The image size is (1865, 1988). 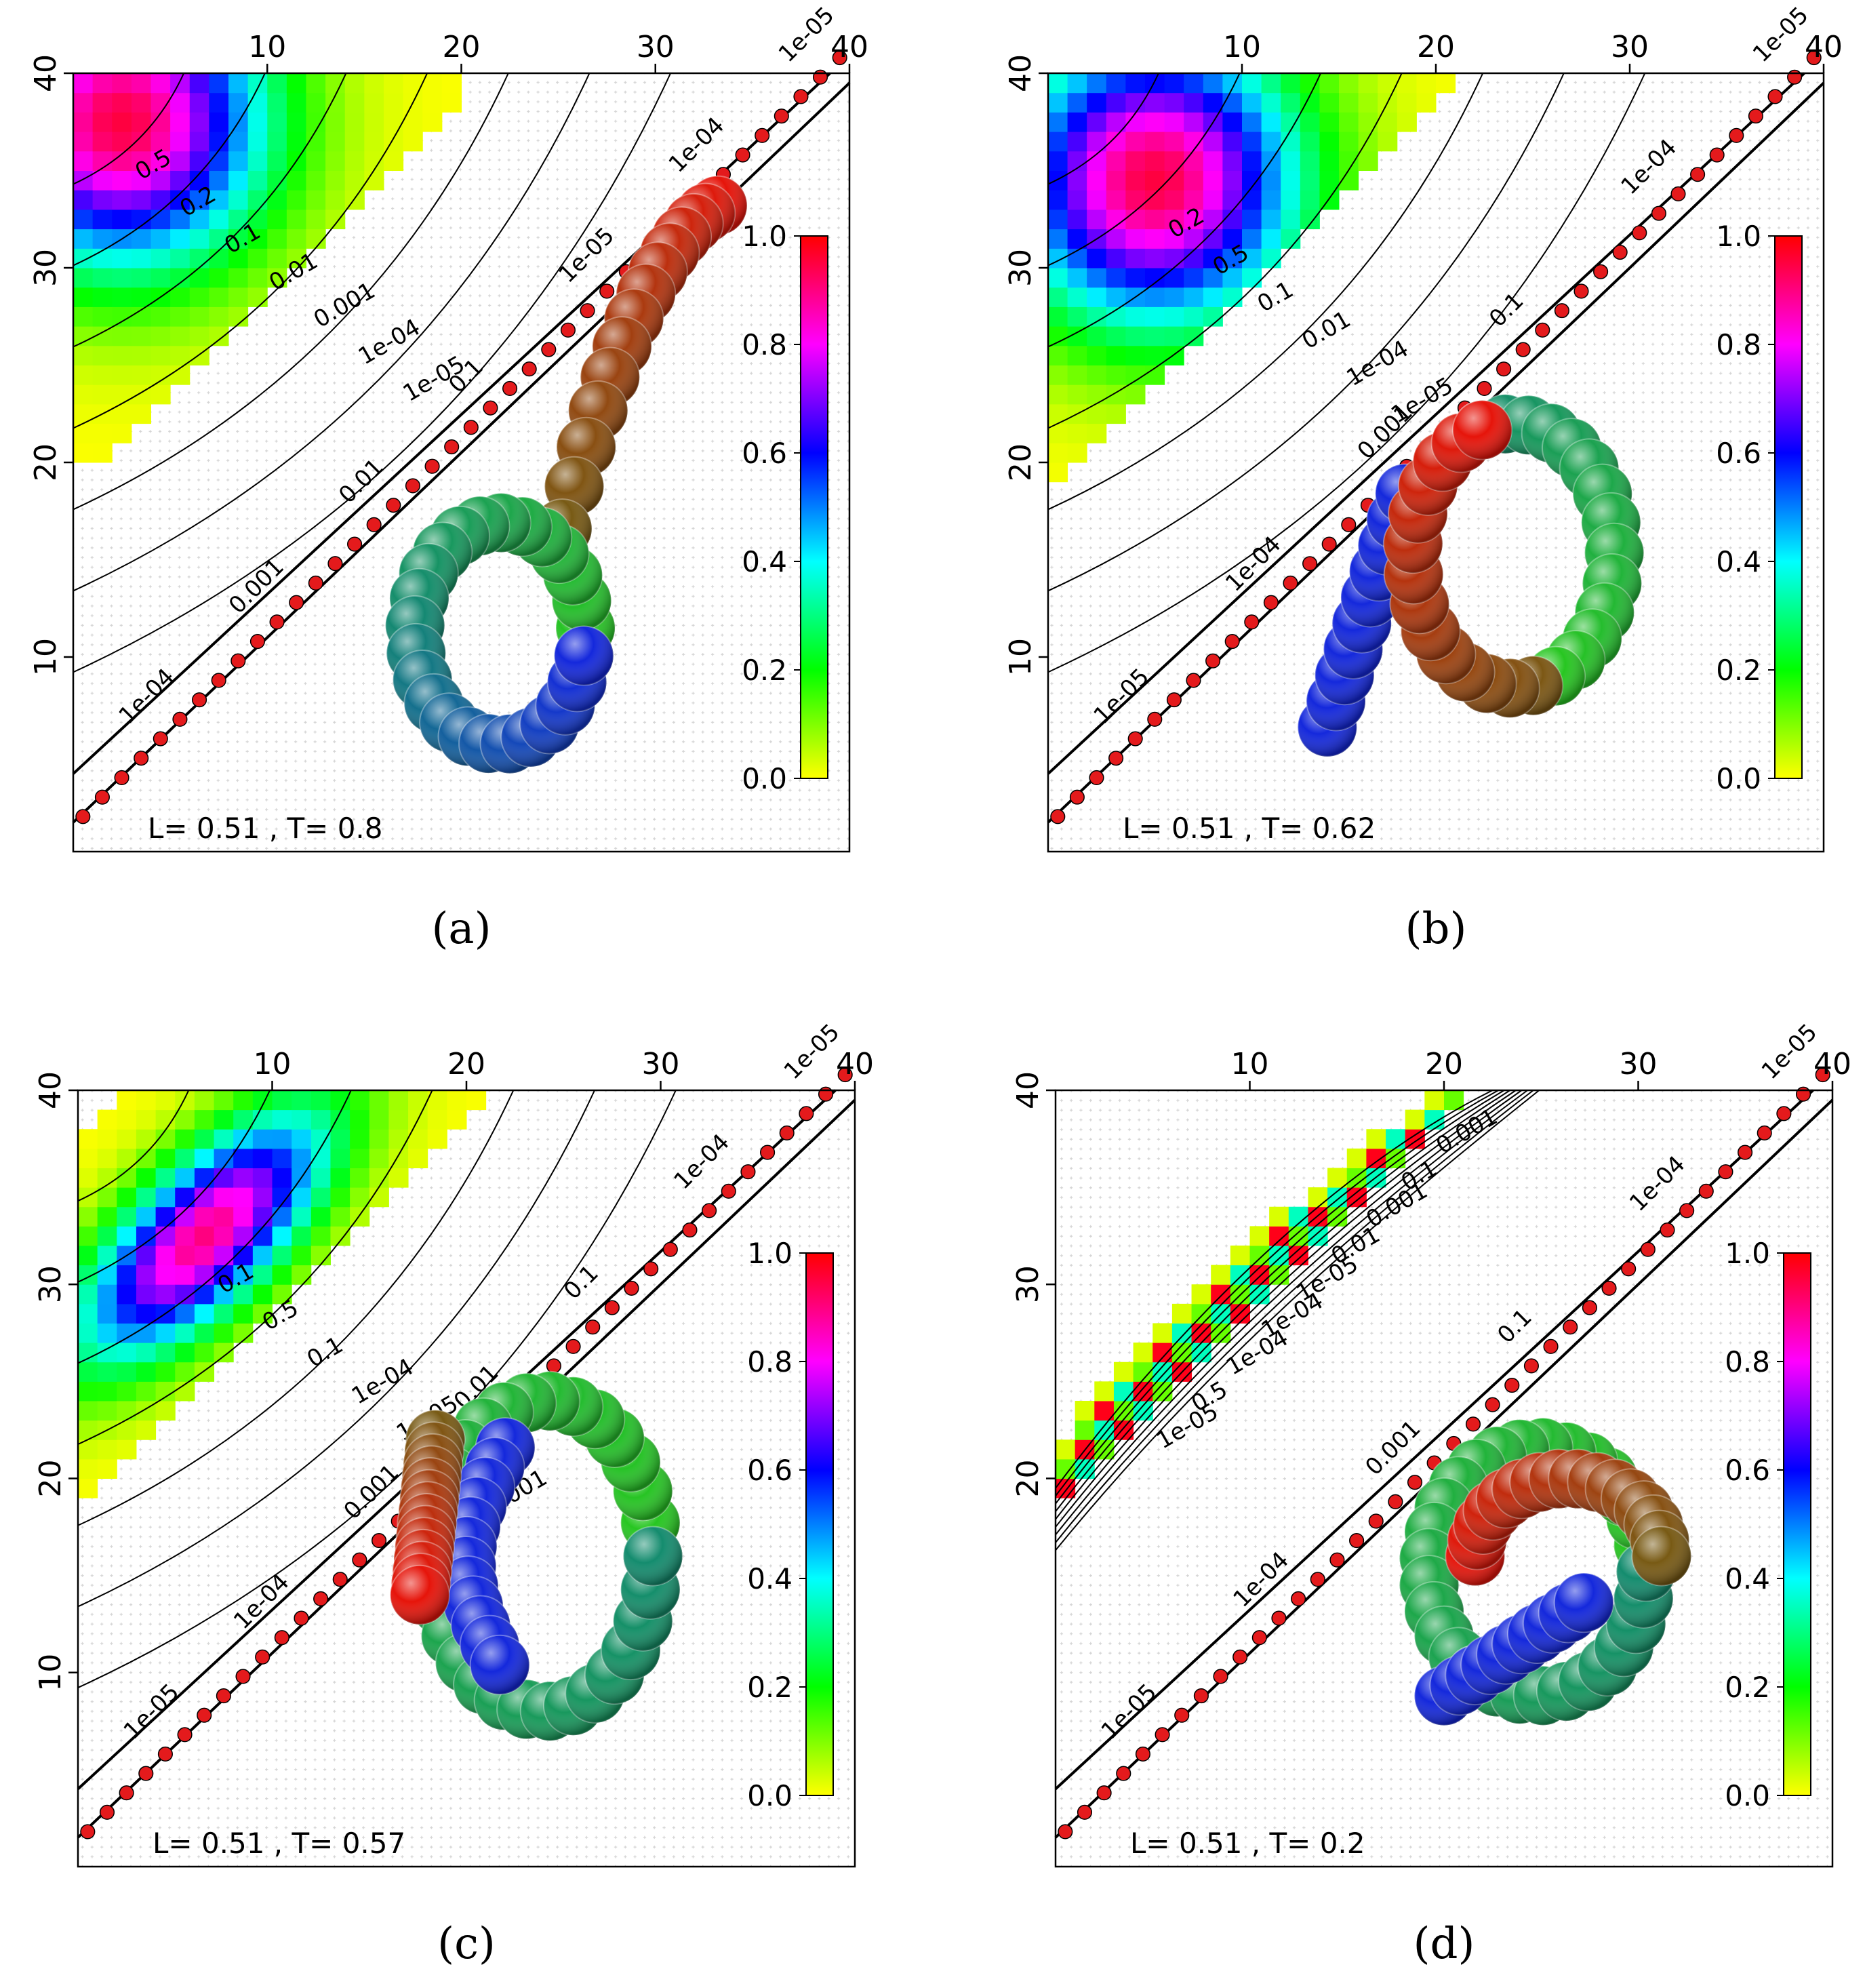 I want to click on panel-caption: (c), so click(x=467, y=1944).